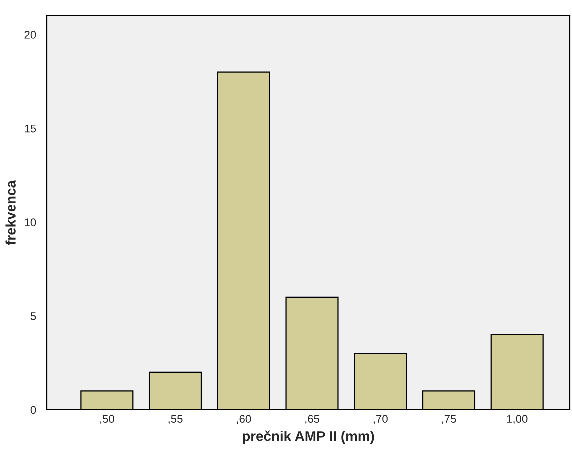 The image size is (572, 455). What do you see at coordinates (11, 213) in the screenshot?
I see `y-axis-title: frekvenca` at bounding box center [11, 213].